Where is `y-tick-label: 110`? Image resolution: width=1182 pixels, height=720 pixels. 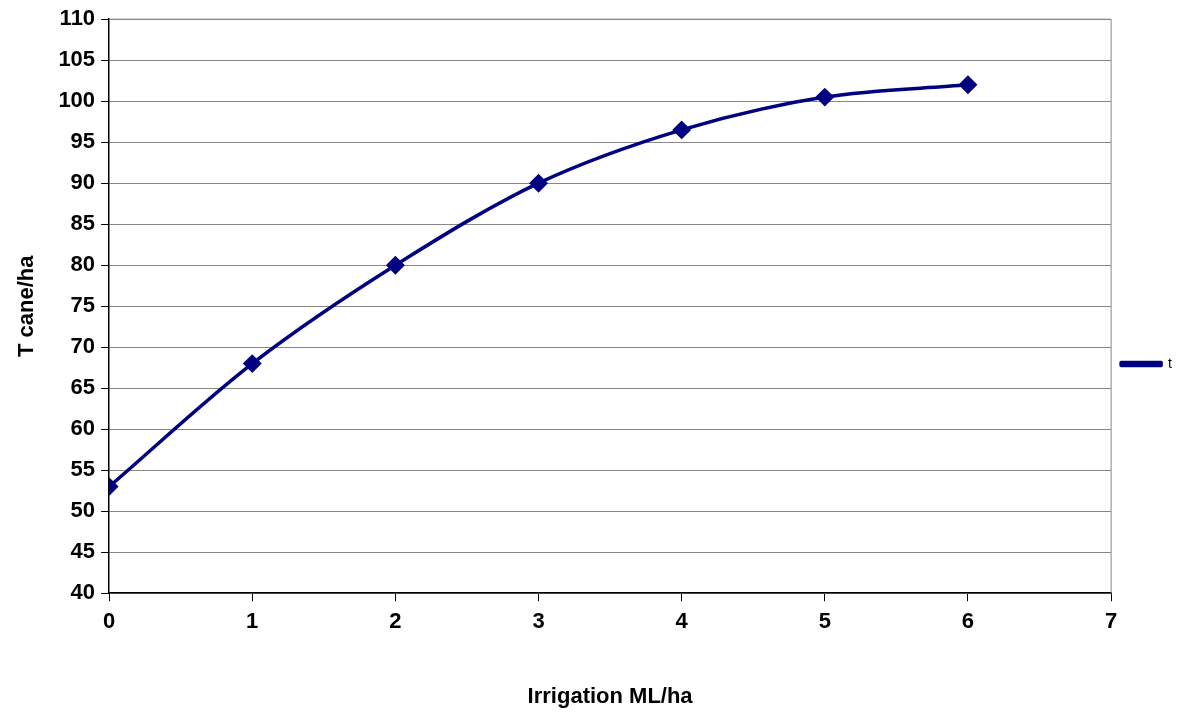
y-tick-label: 110 is located at coordinates (77, 18).